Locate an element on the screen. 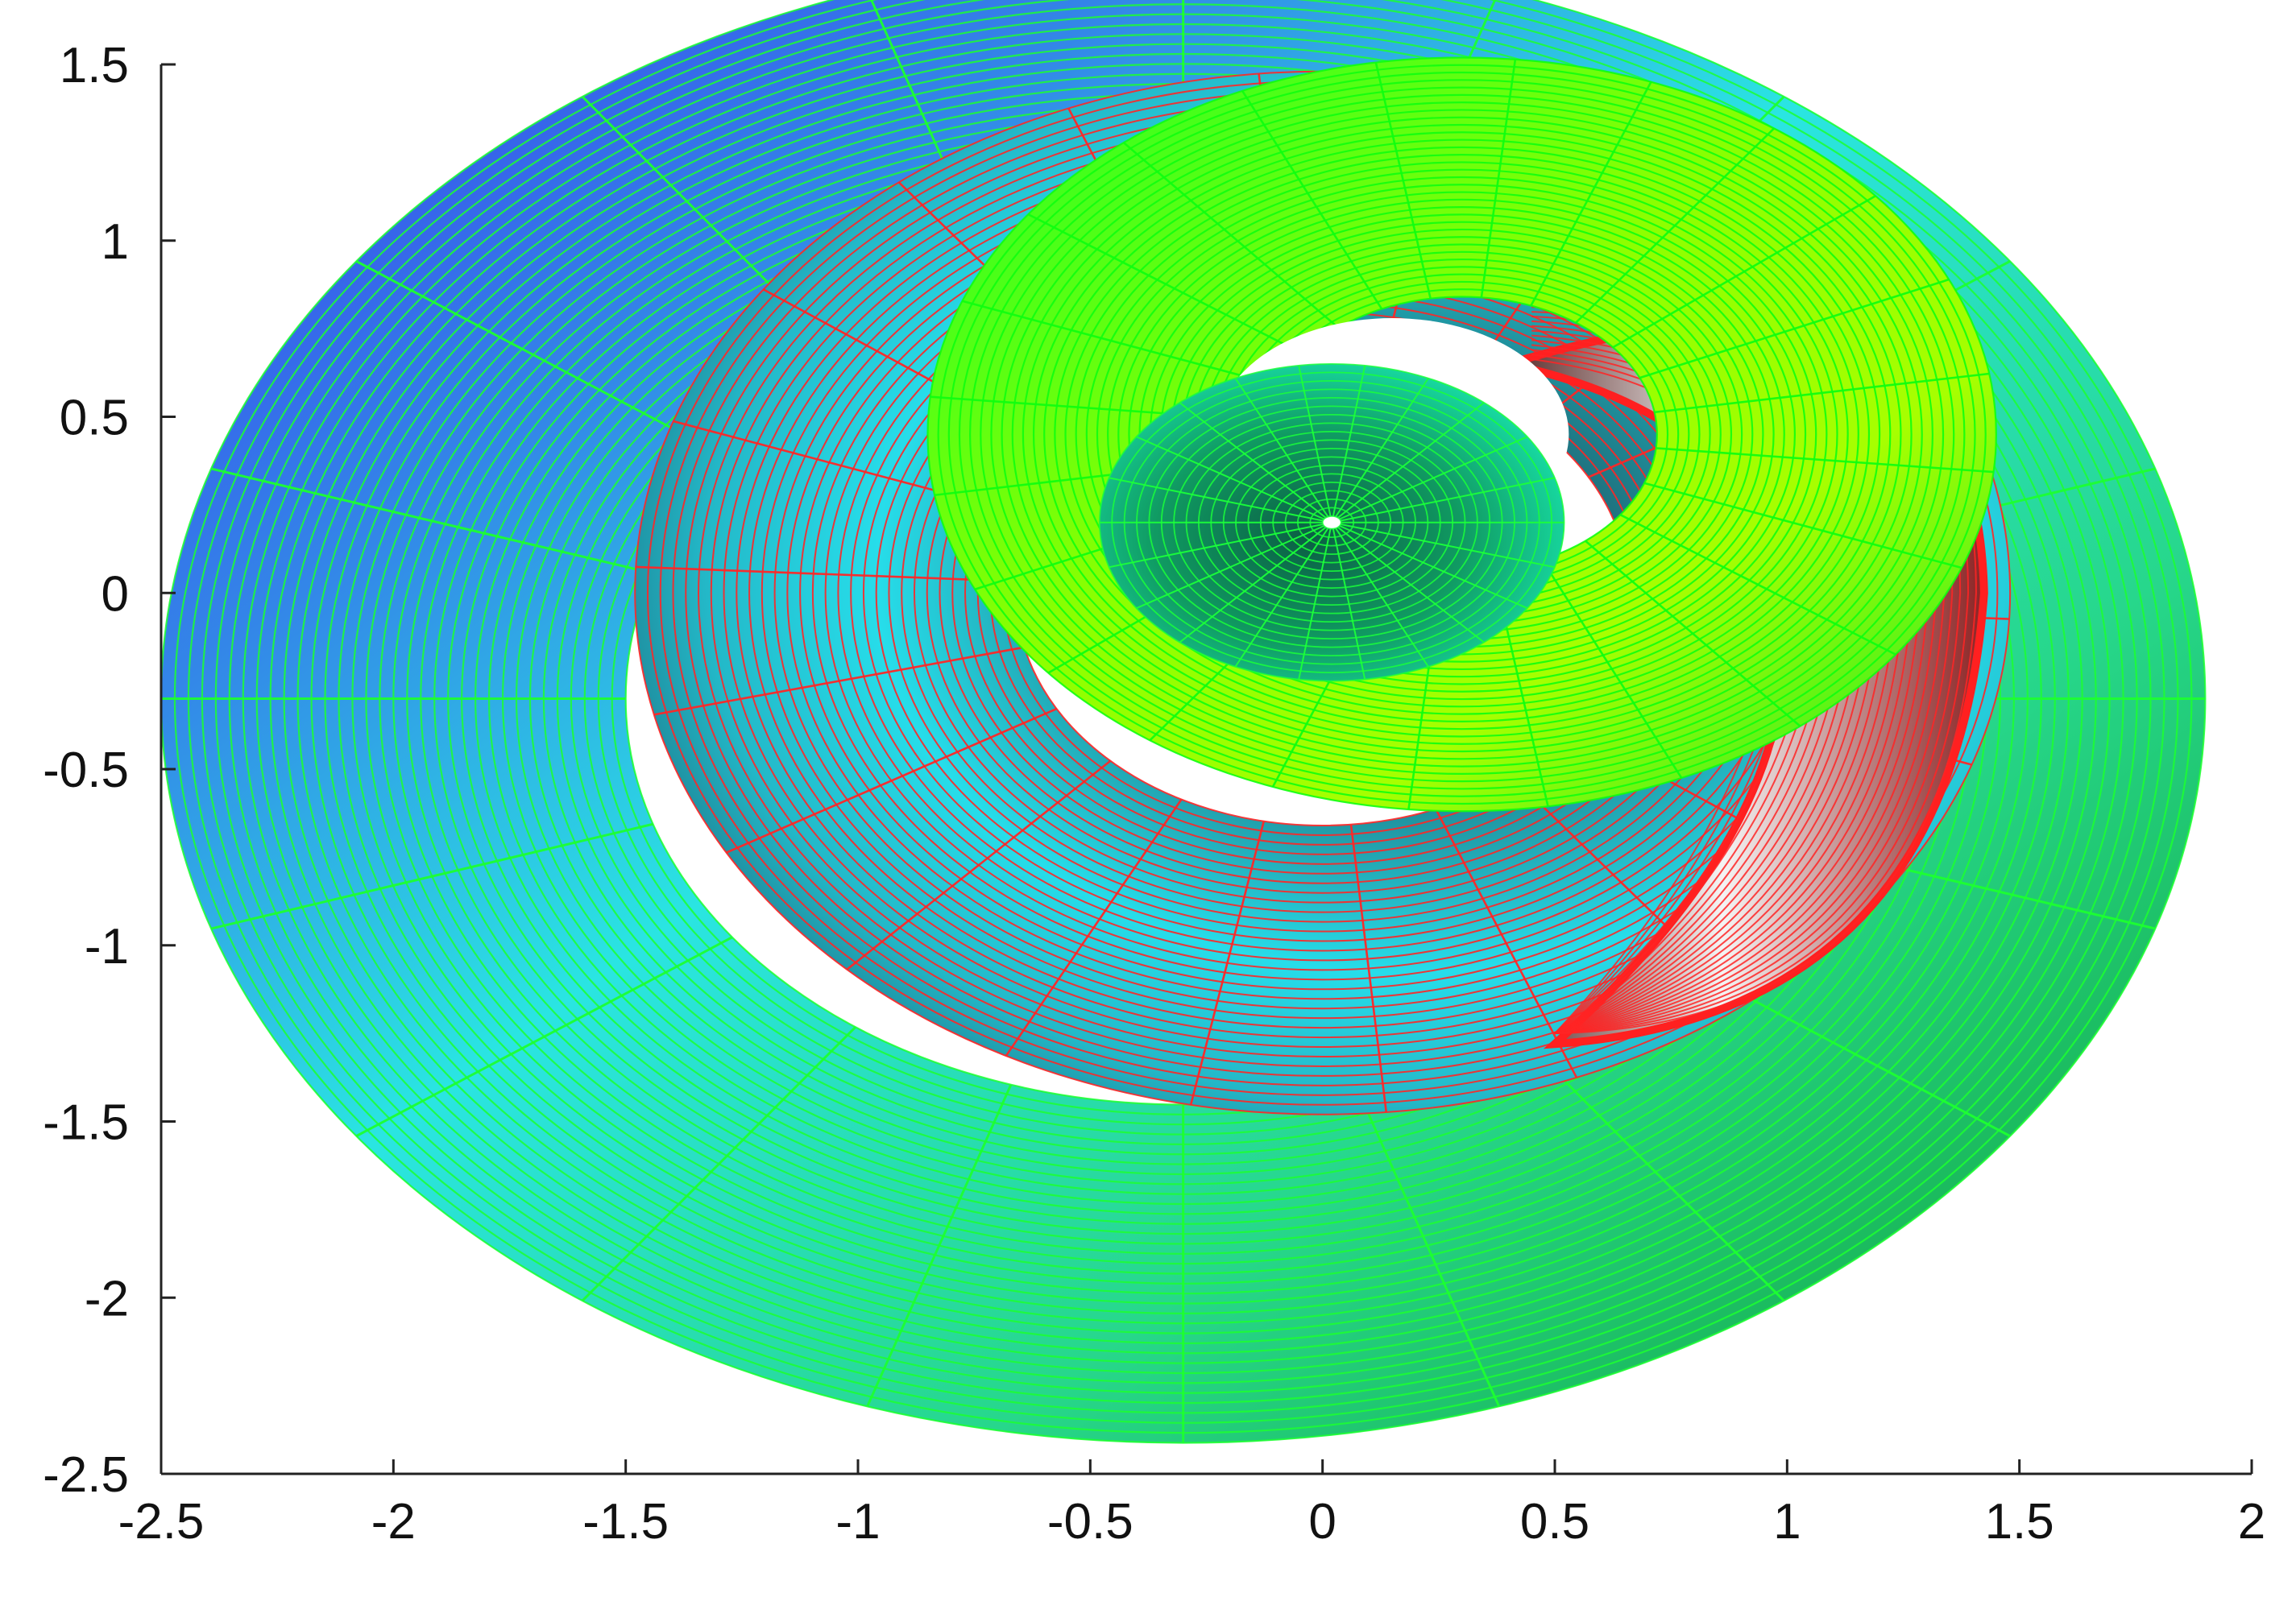 Image resolution: width=2296 pixels, height=1618 pixels. x-tick-label: -2.5 is located at coordinates (161, 1522).